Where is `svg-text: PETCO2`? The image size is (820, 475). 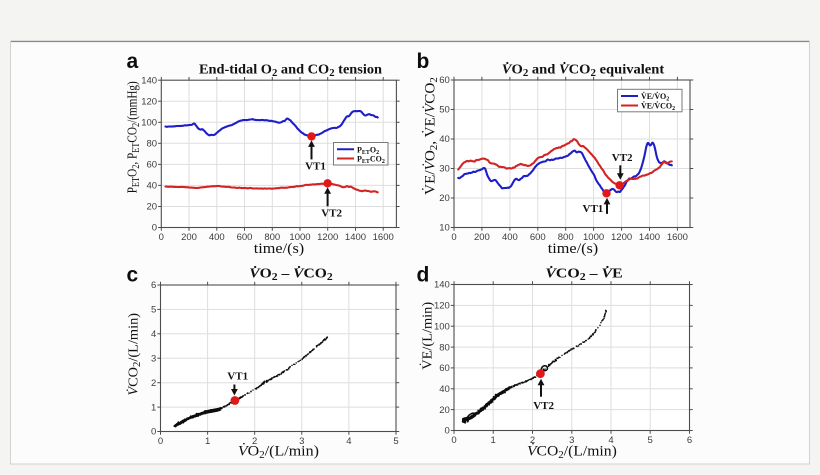 svg-text: PETCO2 is located at coordinates (371, 160).